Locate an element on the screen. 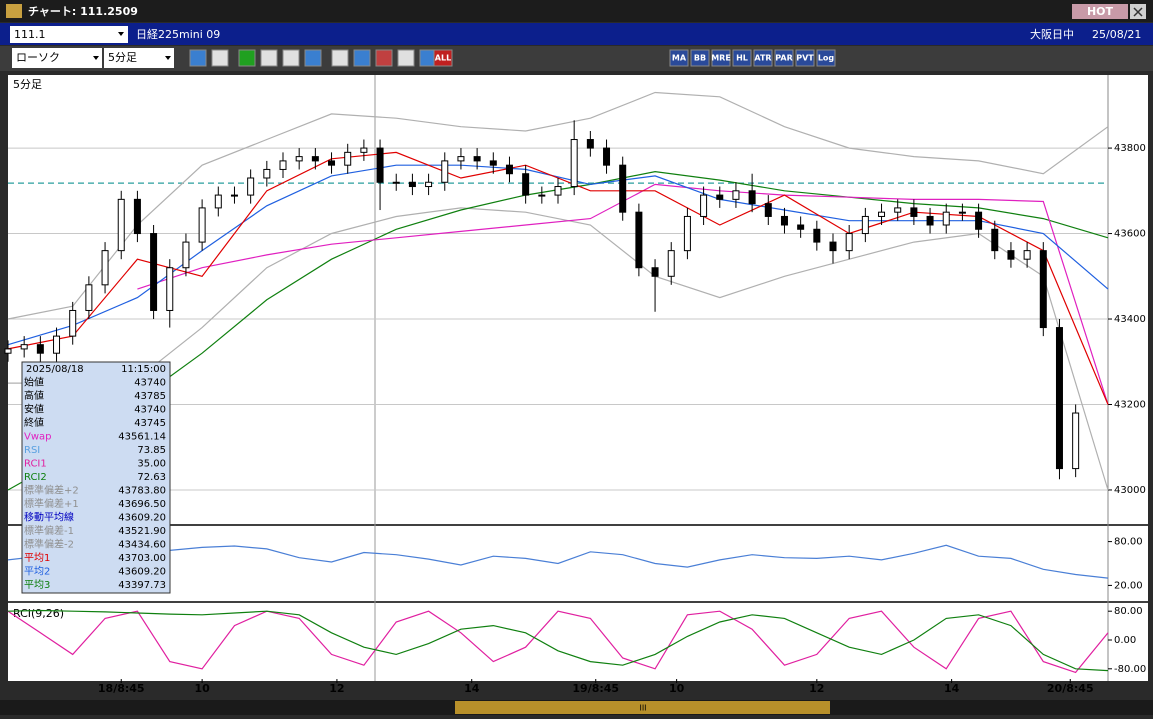 This screenshot has height=719, width=1153. interval-select is located at coordinates (139, 58).